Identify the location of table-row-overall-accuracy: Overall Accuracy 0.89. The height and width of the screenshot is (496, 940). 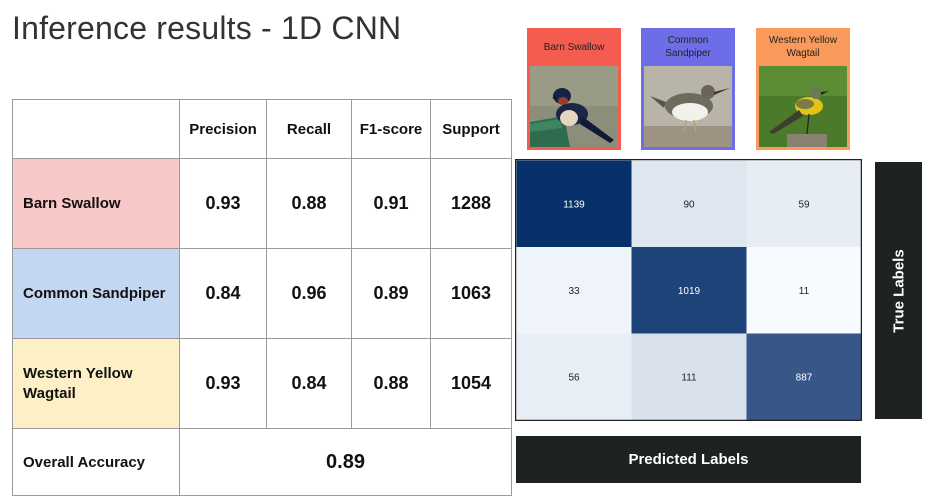
(262, 462).